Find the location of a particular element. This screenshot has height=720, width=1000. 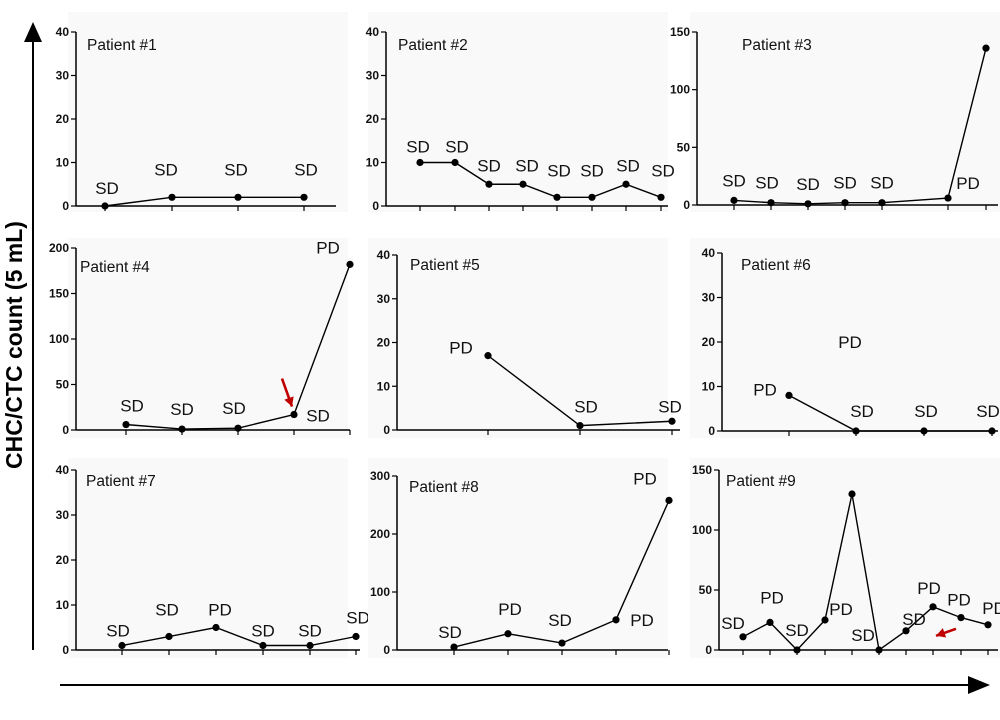

panel-title: Patient #1 is located at coordinates (122, 45).